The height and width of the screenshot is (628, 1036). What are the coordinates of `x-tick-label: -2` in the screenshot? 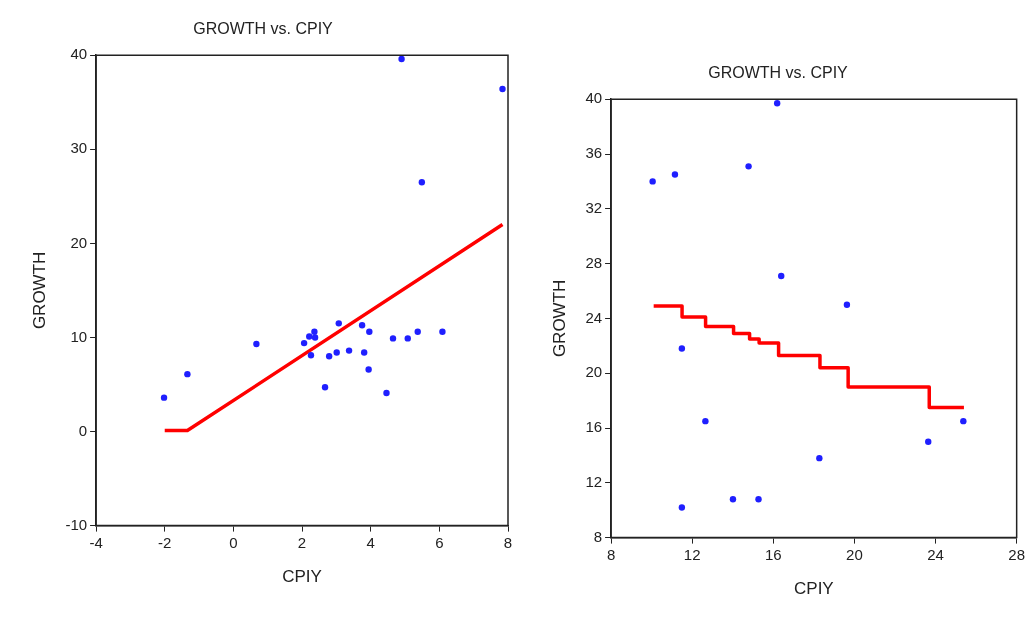 It's located at (165, 542).